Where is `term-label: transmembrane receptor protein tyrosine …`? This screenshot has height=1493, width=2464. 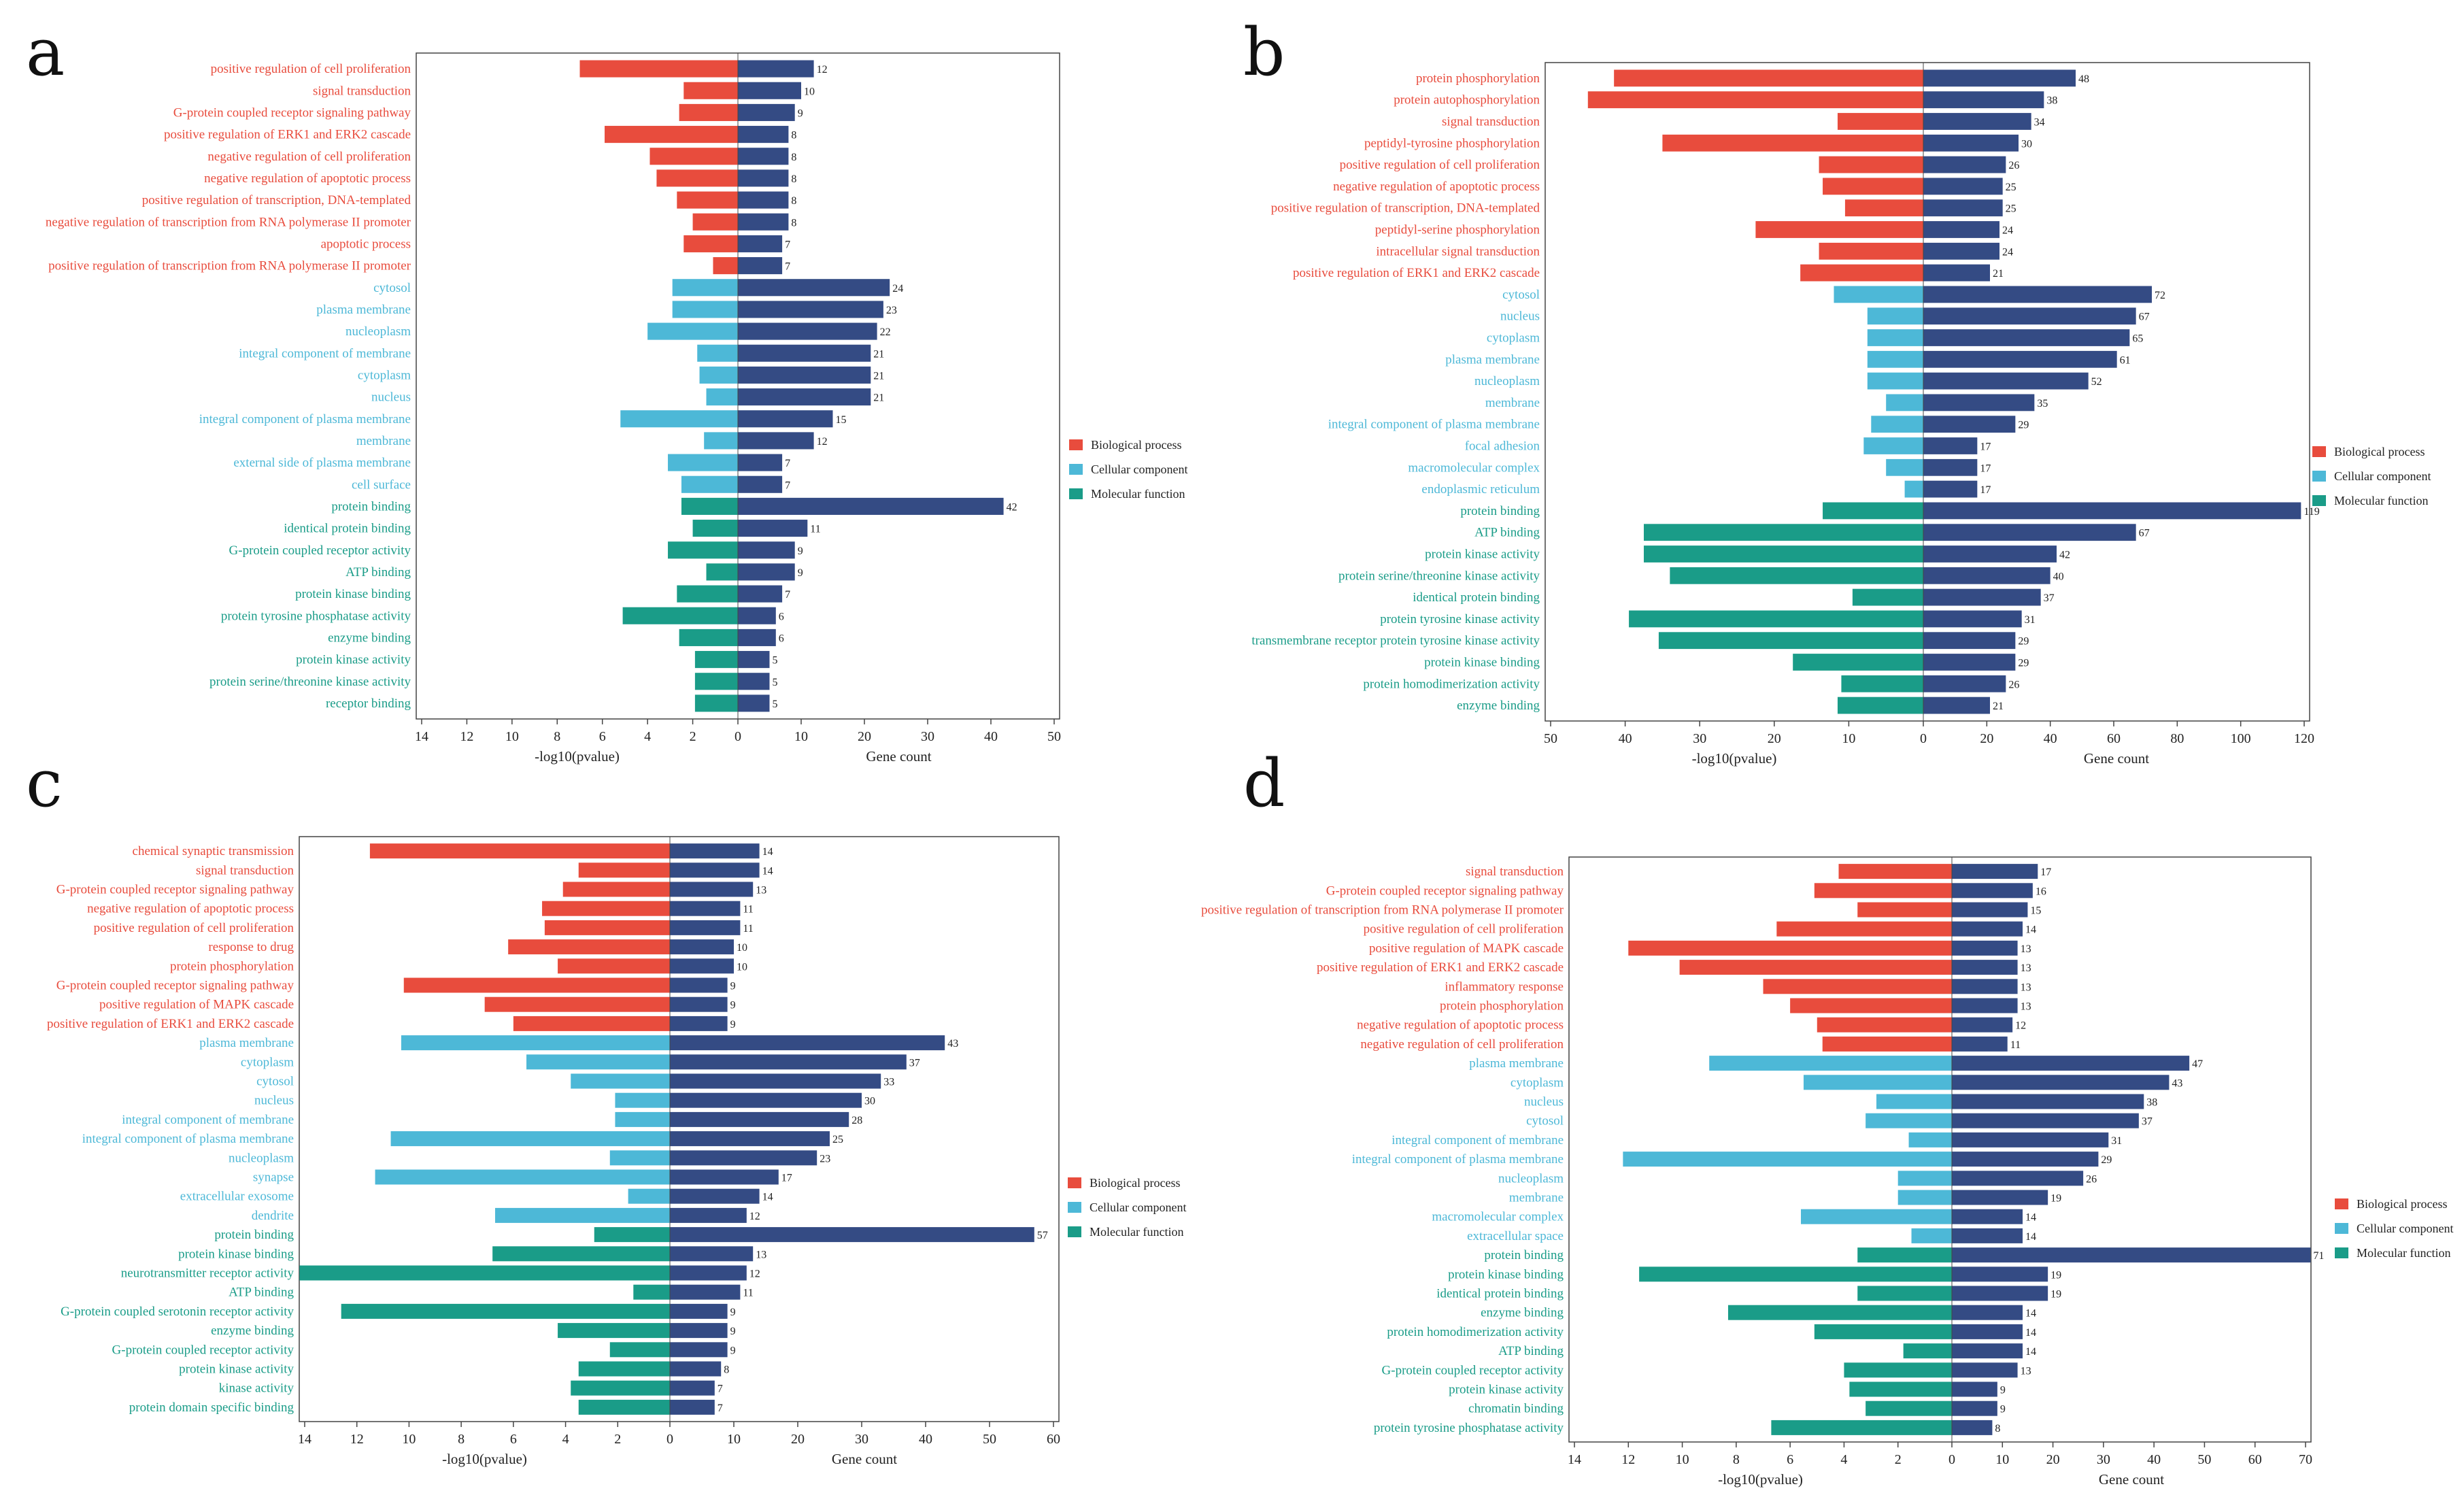 term-label: transmembrane receptor protein tyrosine … is located at coordinates (1395, 641).